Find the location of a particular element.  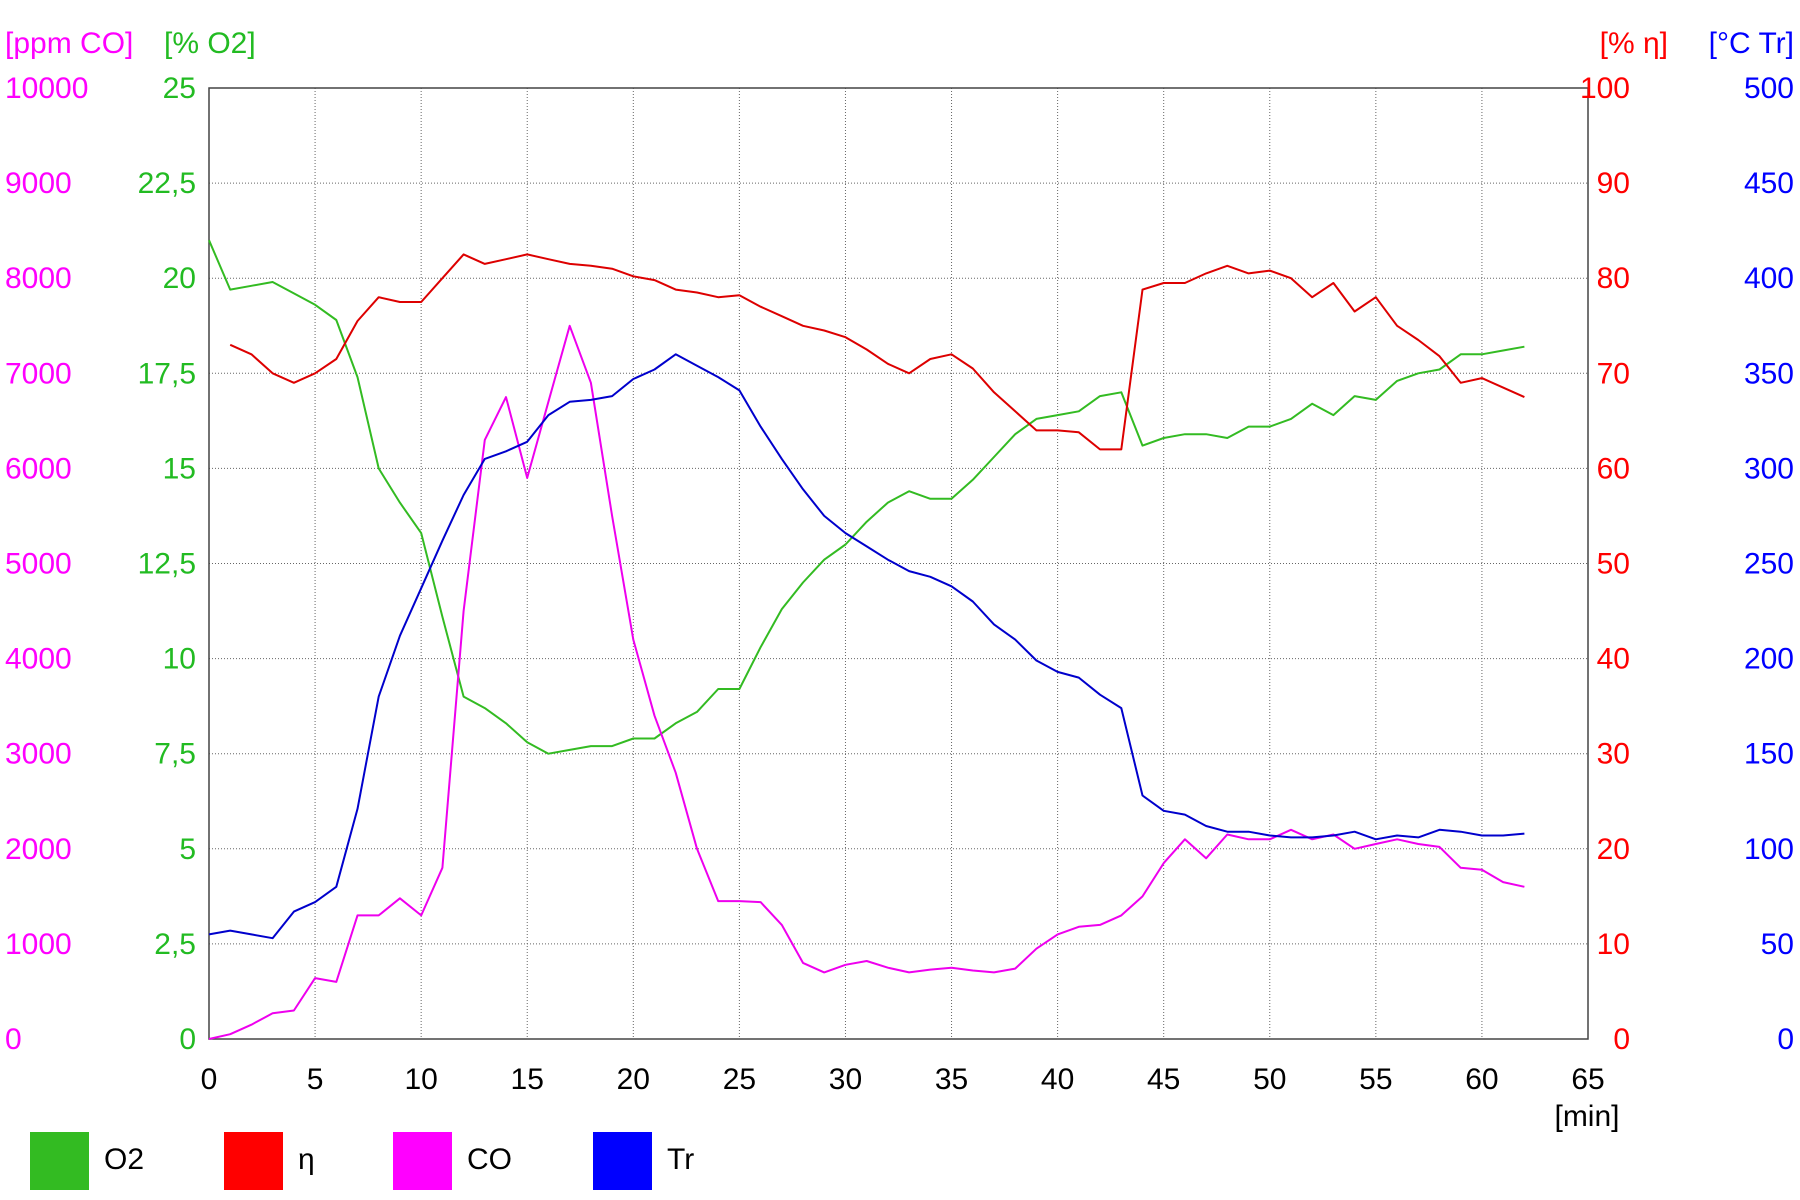

y-tick-label-co: 3000 is located at coordinates (38, 754).